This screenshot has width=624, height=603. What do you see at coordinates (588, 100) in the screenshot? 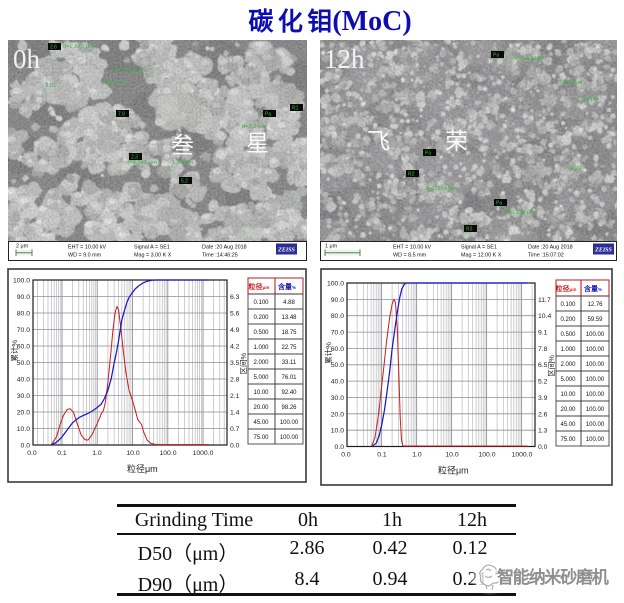
I see `svg-text: 0.18 μm` at bounding box center [588, 100].